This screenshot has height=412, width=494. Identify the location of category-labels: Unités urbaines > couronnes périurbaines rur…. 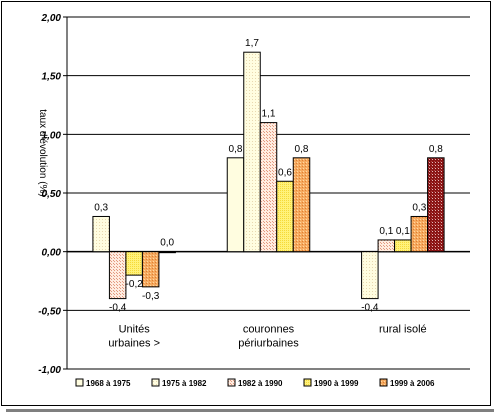
(267, 336).